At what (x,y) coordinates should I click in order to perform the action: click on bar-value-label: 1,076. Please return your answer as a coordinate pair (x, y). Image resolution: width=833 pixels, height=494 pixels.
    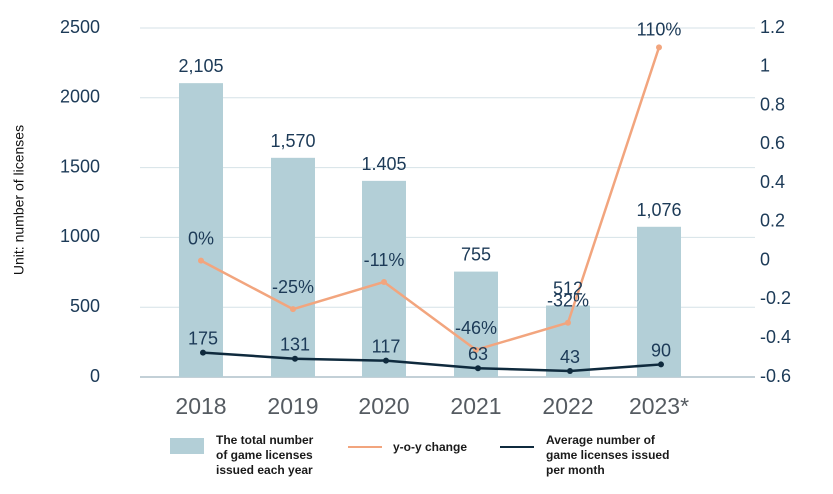
    Looking at the image, I should click on (658, 210).